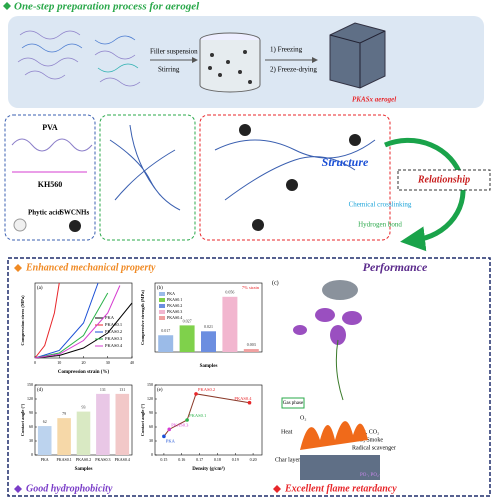  I want to click on note: 7% strain, so click(251, 287).